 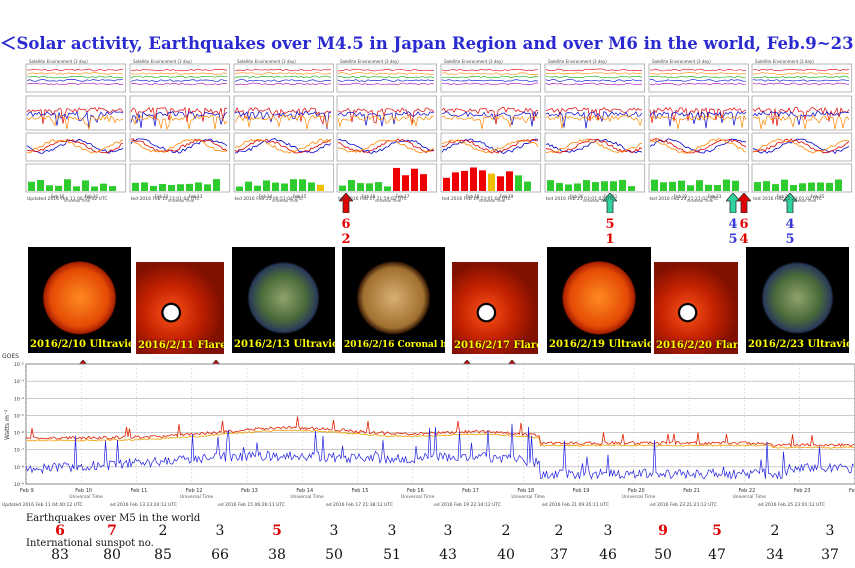 What do you see at coordinates (528, 497) in the screenshot?
I see `x-ut-label: Universal Time` at bounding box center [528, 497].